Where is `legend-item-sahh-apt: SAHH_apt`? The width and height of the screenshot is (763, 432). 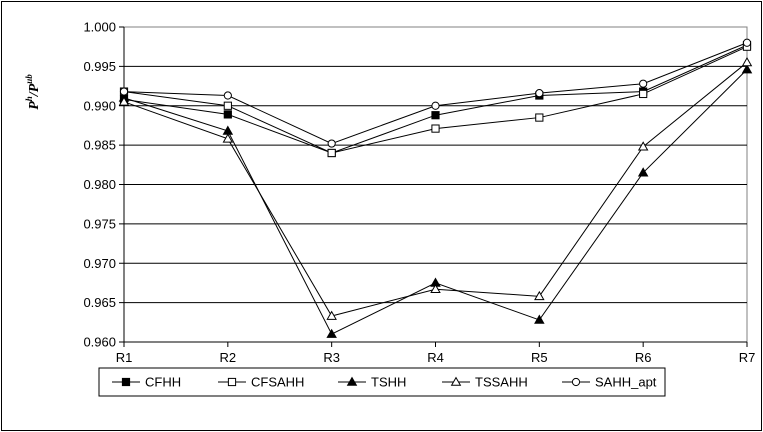
legend-item-sahh-apt: SAHH_apt is located at coordinates (609, 382).